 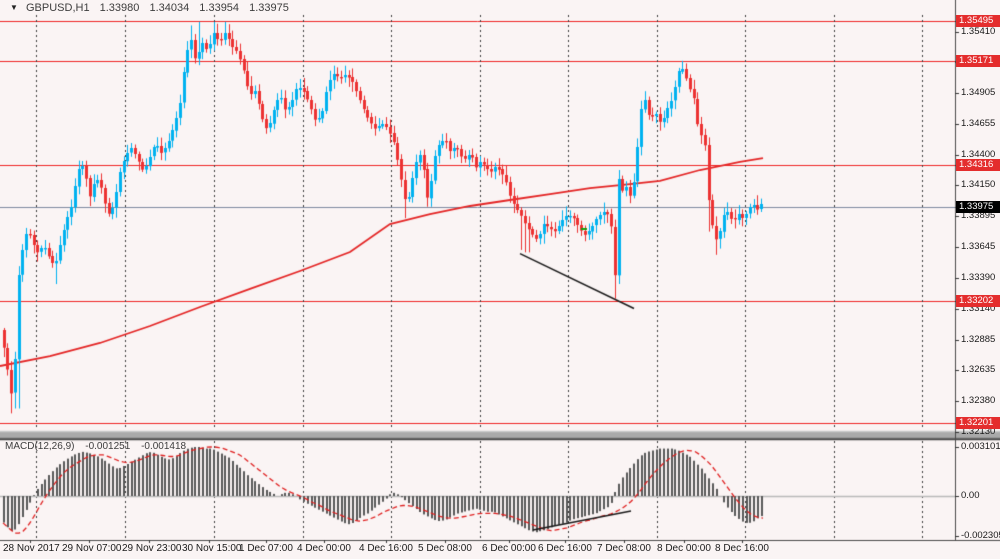 I want to click on ohlc-close: 1.33975, so click(x=269, y=8).